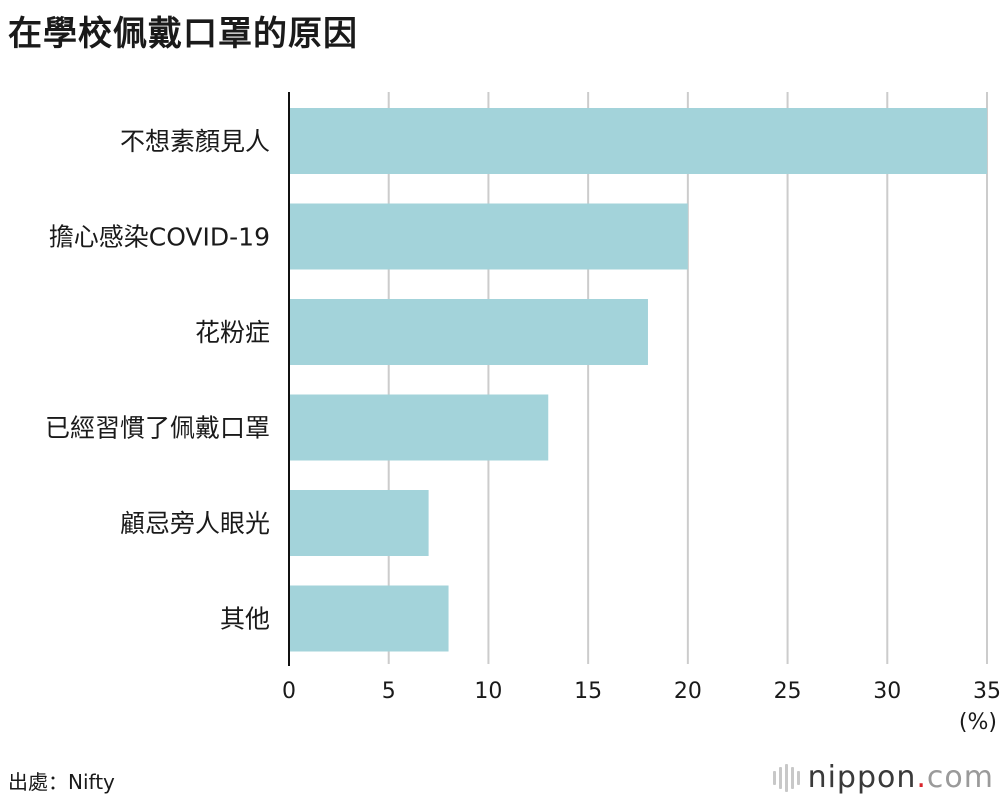 The height and width of the screenshot is (796, 1000). Describe the element at coordinates (887, 691) in the screenshot. I see `x-tick-label-30: 30` at that location.